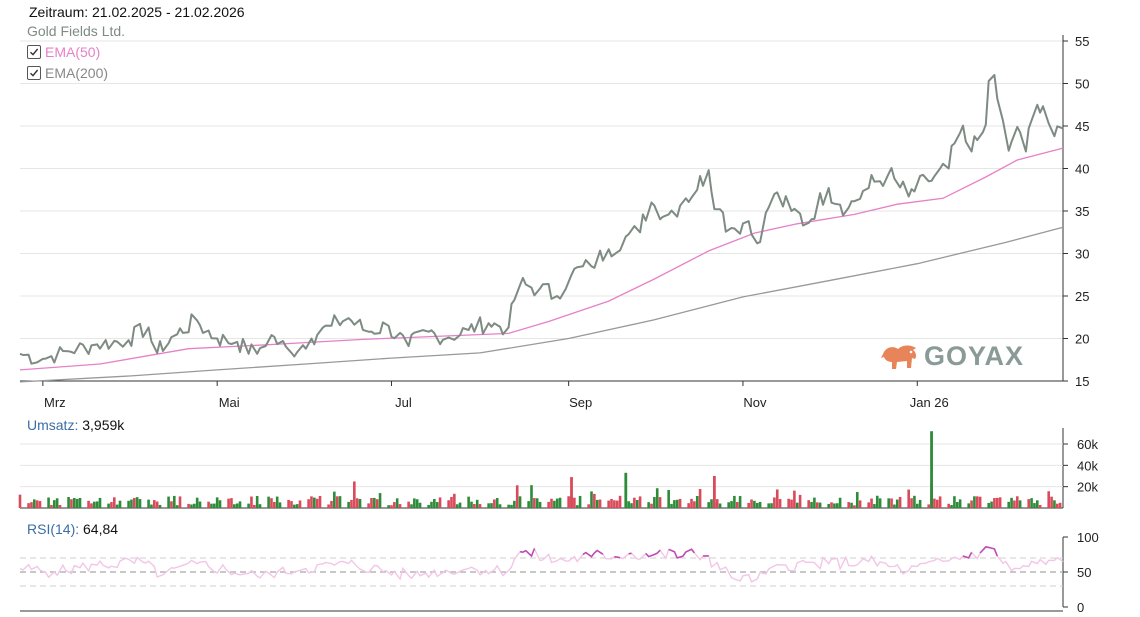 Image resolution: width=1140 pixels, height=617 pixels. What do you see at coordinates (34, 52) in the screenshot?
I see `ema50-checkbox` at bounding box center [34, 52].